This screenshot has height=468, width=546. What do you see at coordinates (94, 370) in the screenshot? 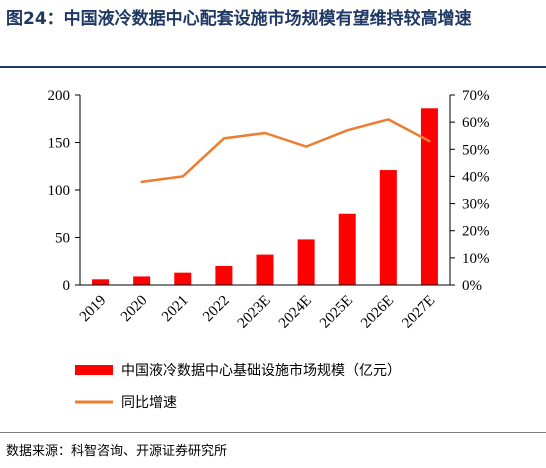
I see `legend-bar-swatch` at bounding box center [94, 370].